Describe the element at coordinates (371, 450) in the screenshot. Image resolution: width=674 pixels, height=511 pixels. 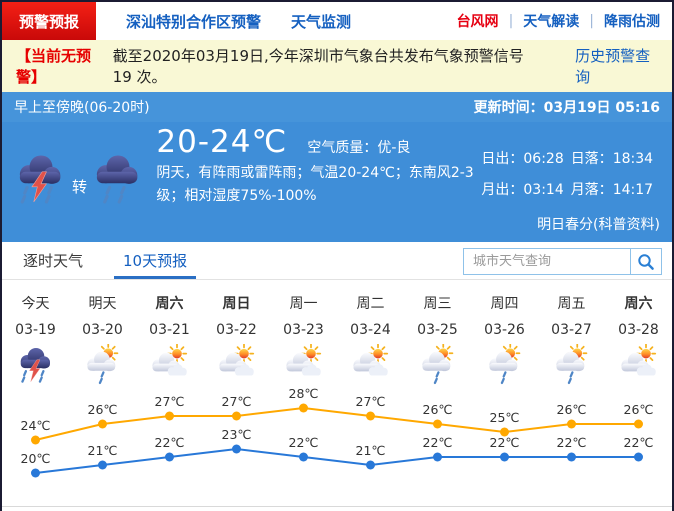
I see `low-temp-label: 21℃` at that location.